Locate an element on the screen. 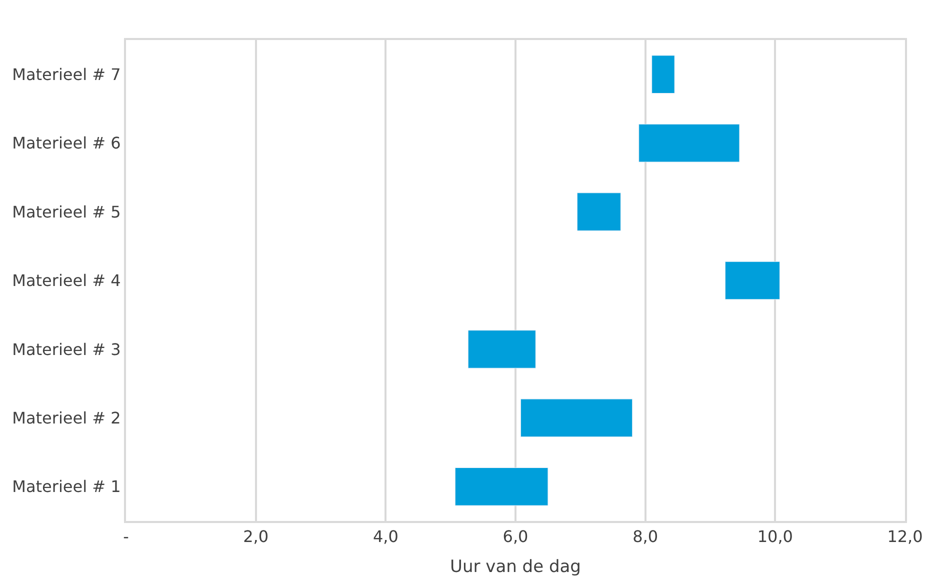  y-tick-label: Materieel # 3 is located at coordinates (66, 349).